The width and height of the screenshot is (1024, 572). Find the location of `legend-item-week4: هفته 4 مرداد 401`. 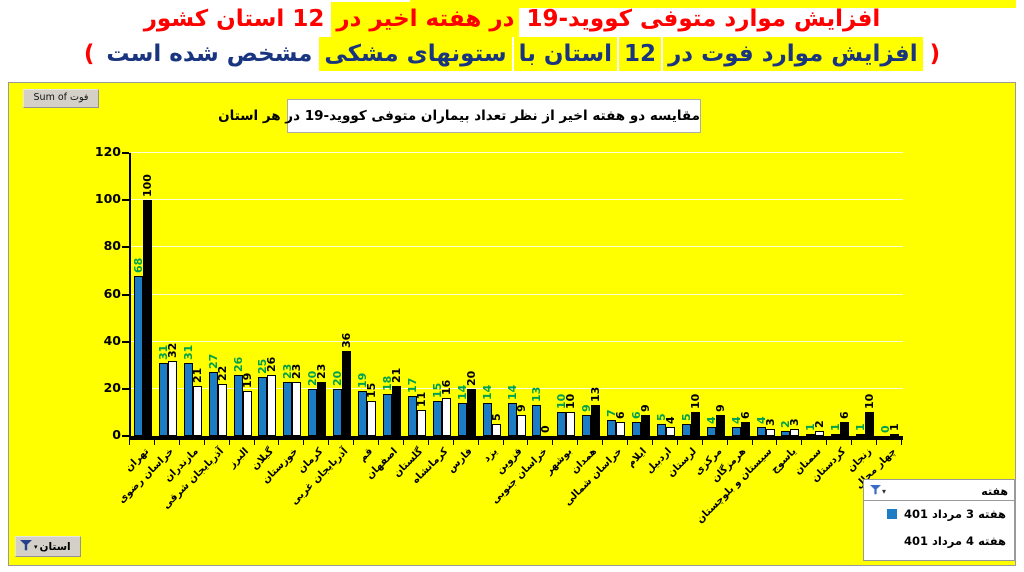

legend-item-week4: هفته 4 مرداد 401 is located at coordinates (939, 541).